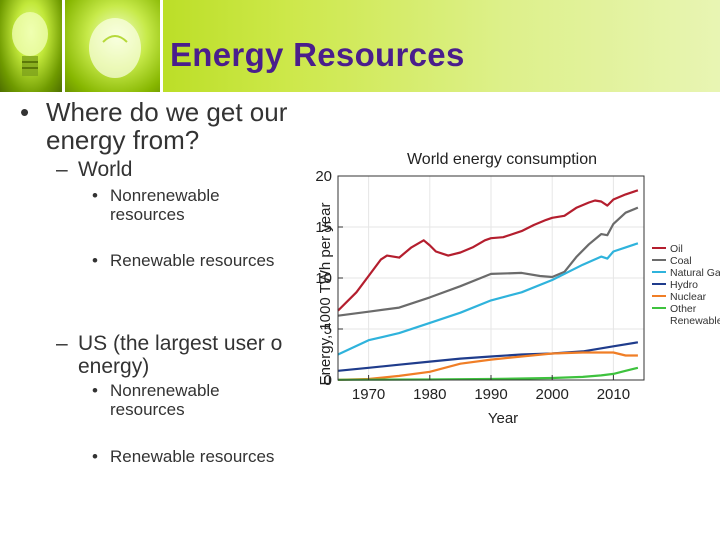  What do you see at coordinates (688, 297) in the screenshot?
I see `legend-label: Nuclear` at bounding box center [688, 297].